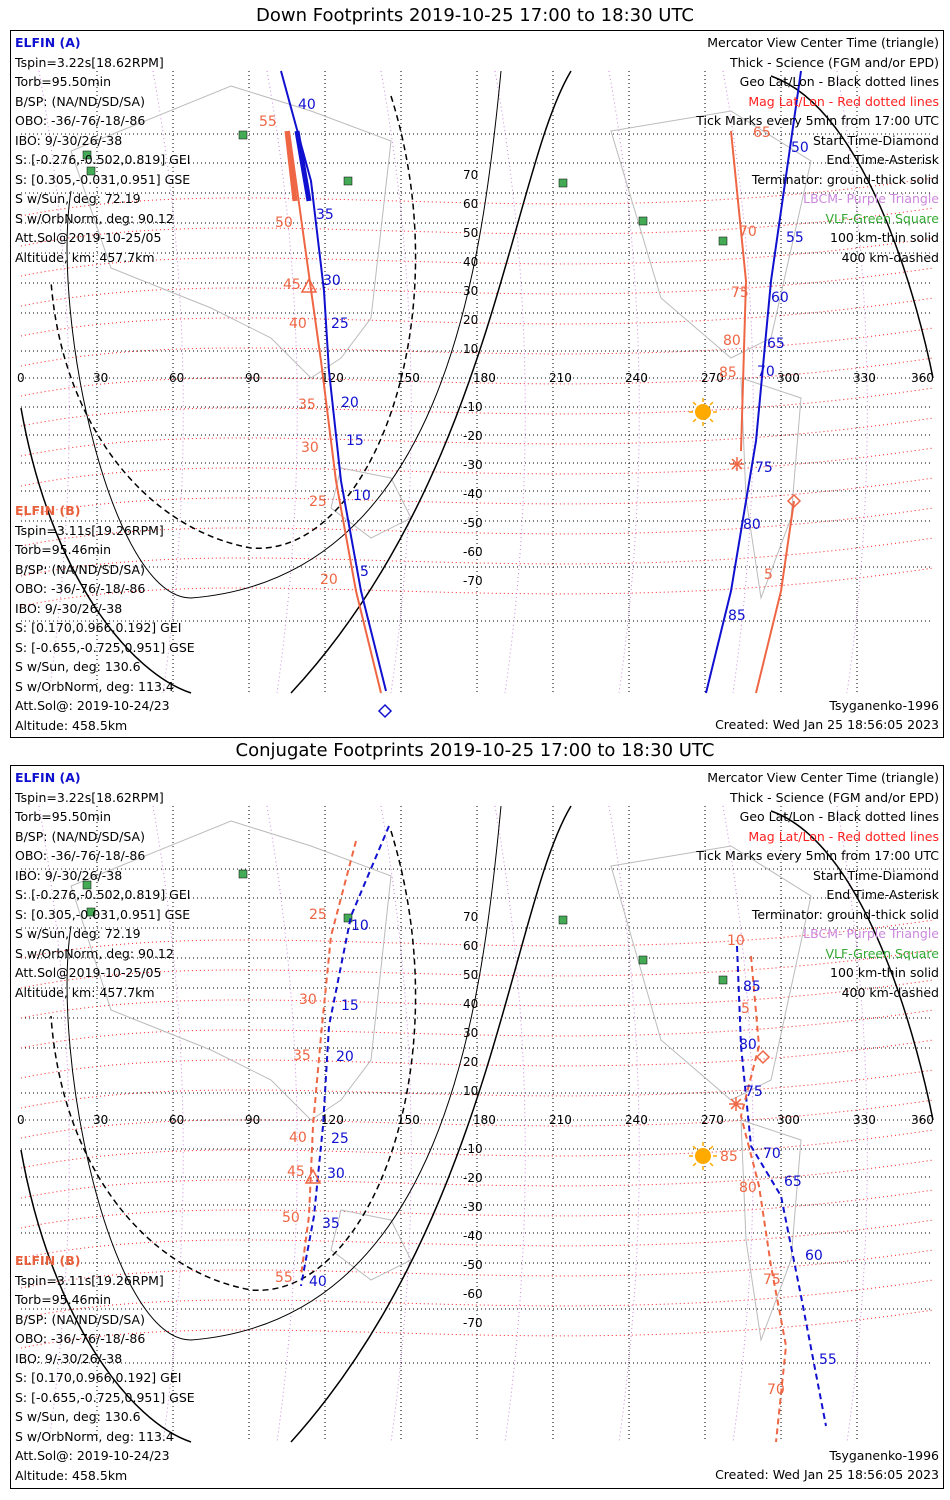 The image size is (950, 1500). I want to click on elfin-a-line: IBO: 9/-30/26/-38, so click(69, 875).